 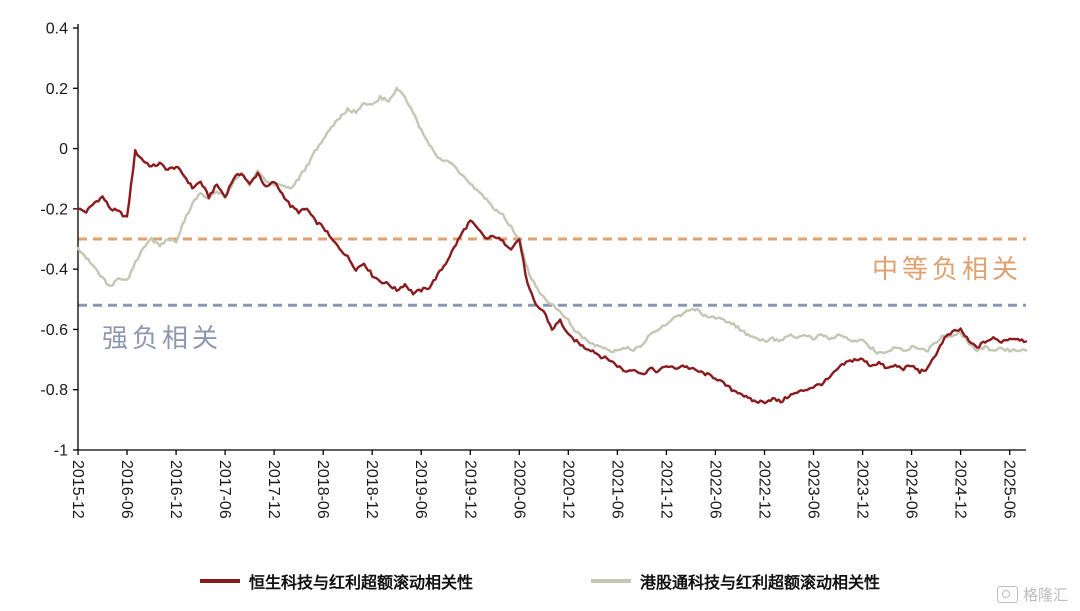 What do you see at coordinates (57, 89) in the screenshot?
I see `svg-text: 0.2` at bounding box center [57, 89].